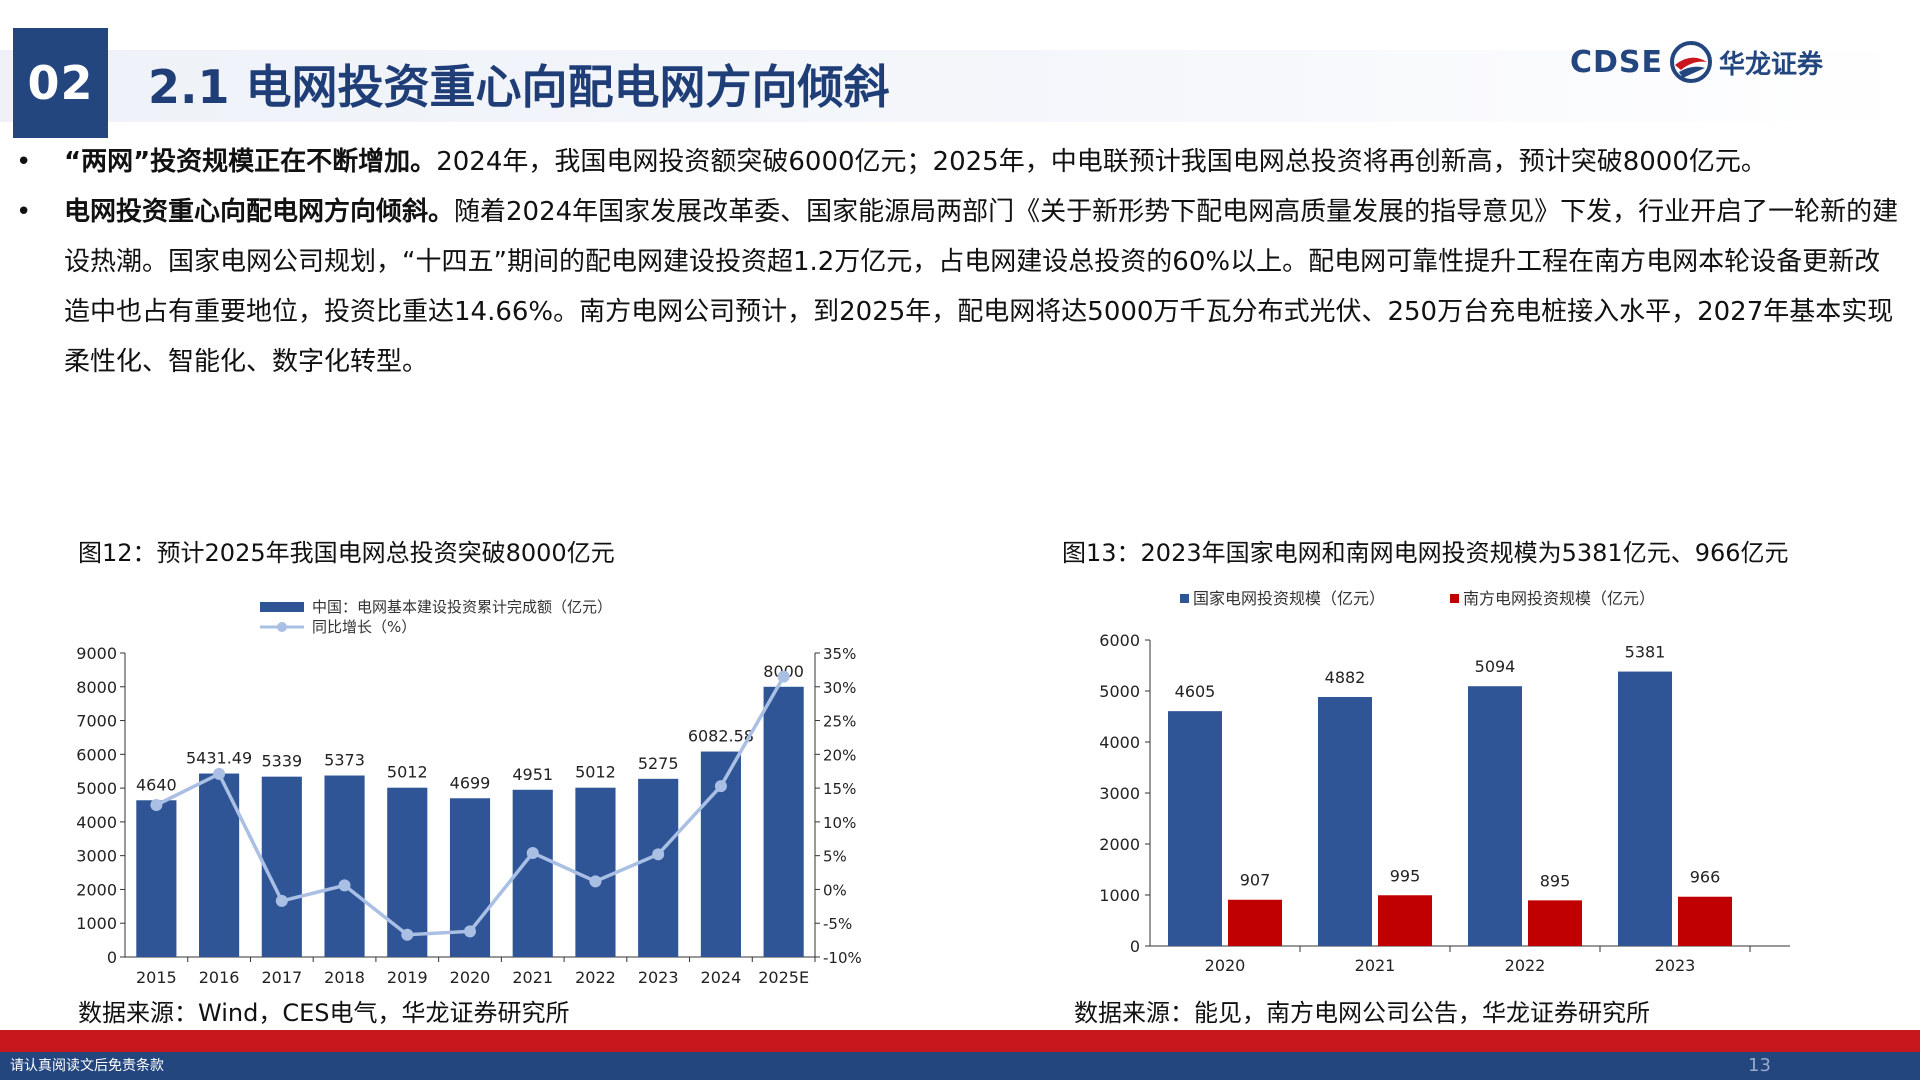 The width and height of the screenshot is (1920, 1080). What do you see at coordinates (1184, 598) in the screenshot?
I see `legend-swatch-state-grid` at bounding box center [1184, 598].